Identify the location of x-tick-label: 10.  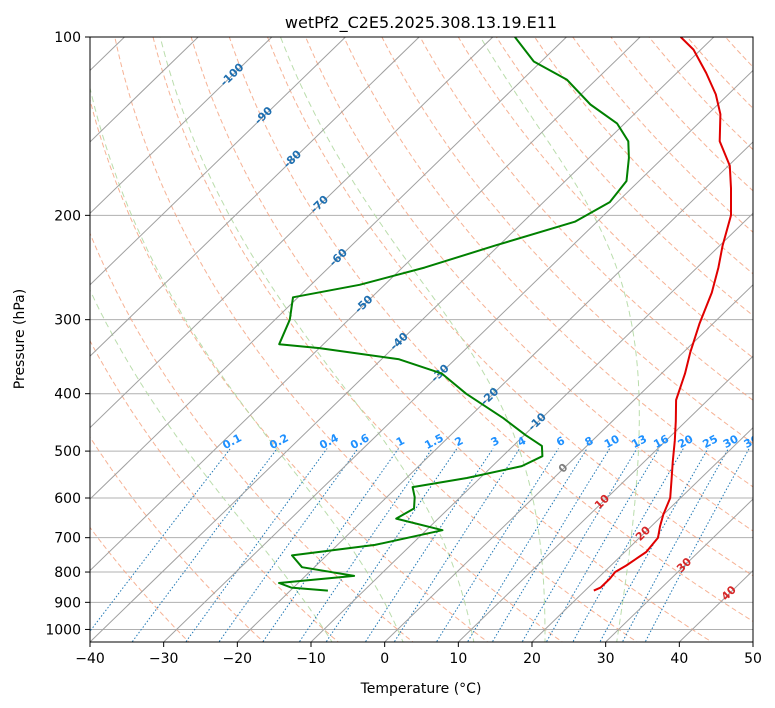
(458, 659).